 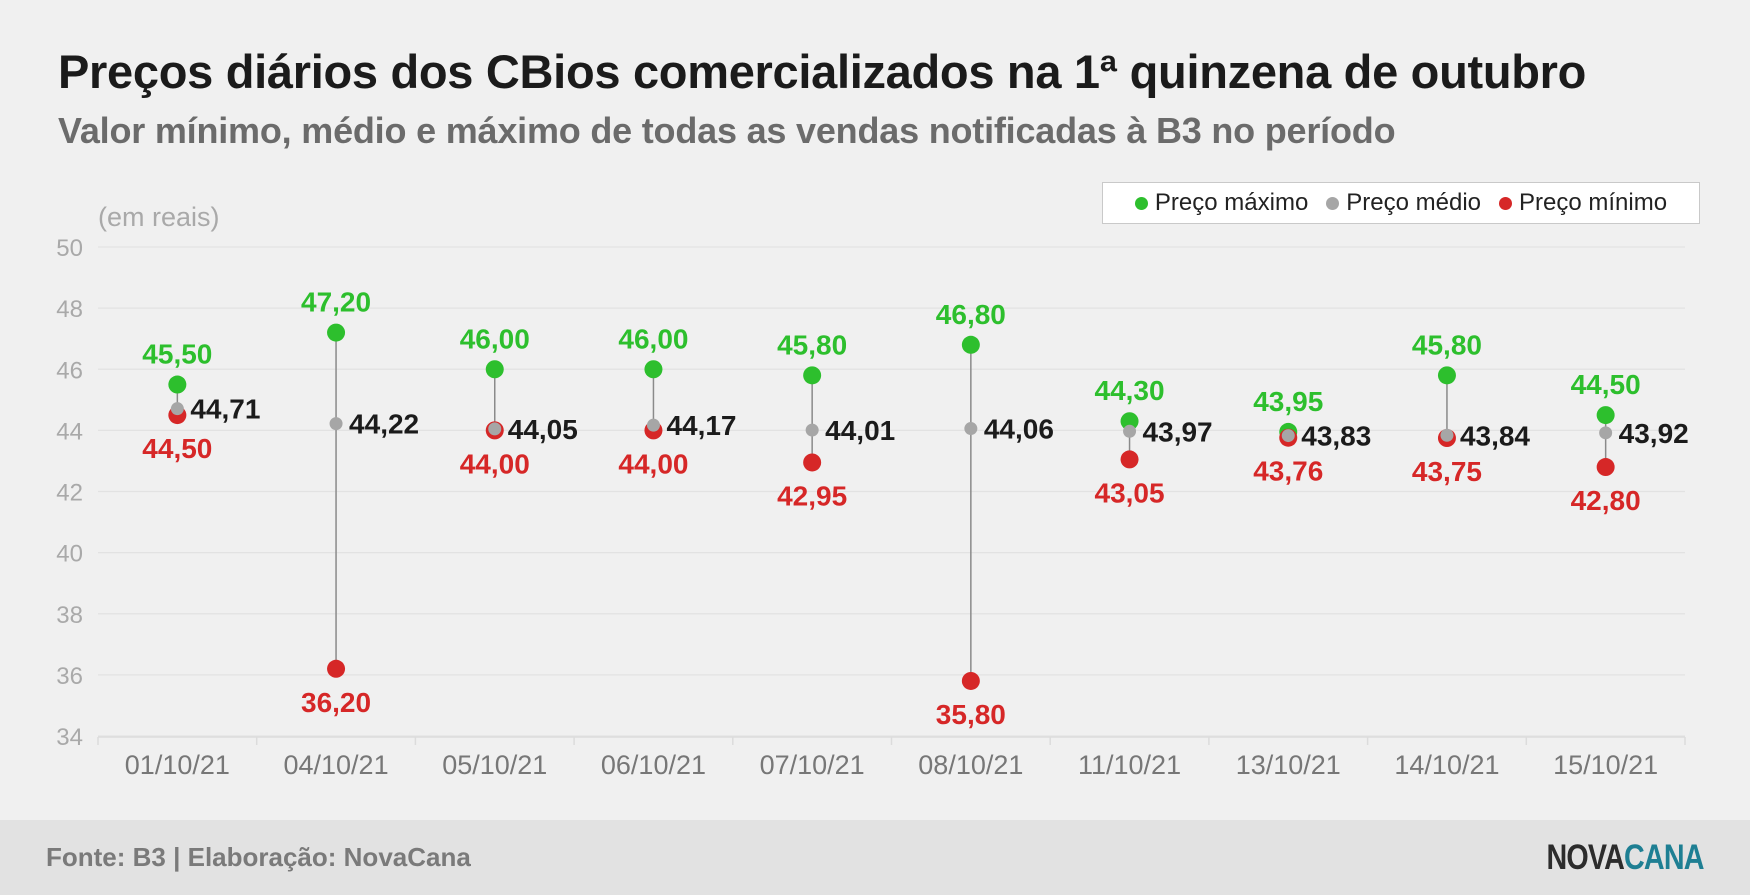 What do you see at coordinates (1446, 765) in the screenshot?
I see `x-tick-label: 14/10/21` at bounding box center [1446, 765].